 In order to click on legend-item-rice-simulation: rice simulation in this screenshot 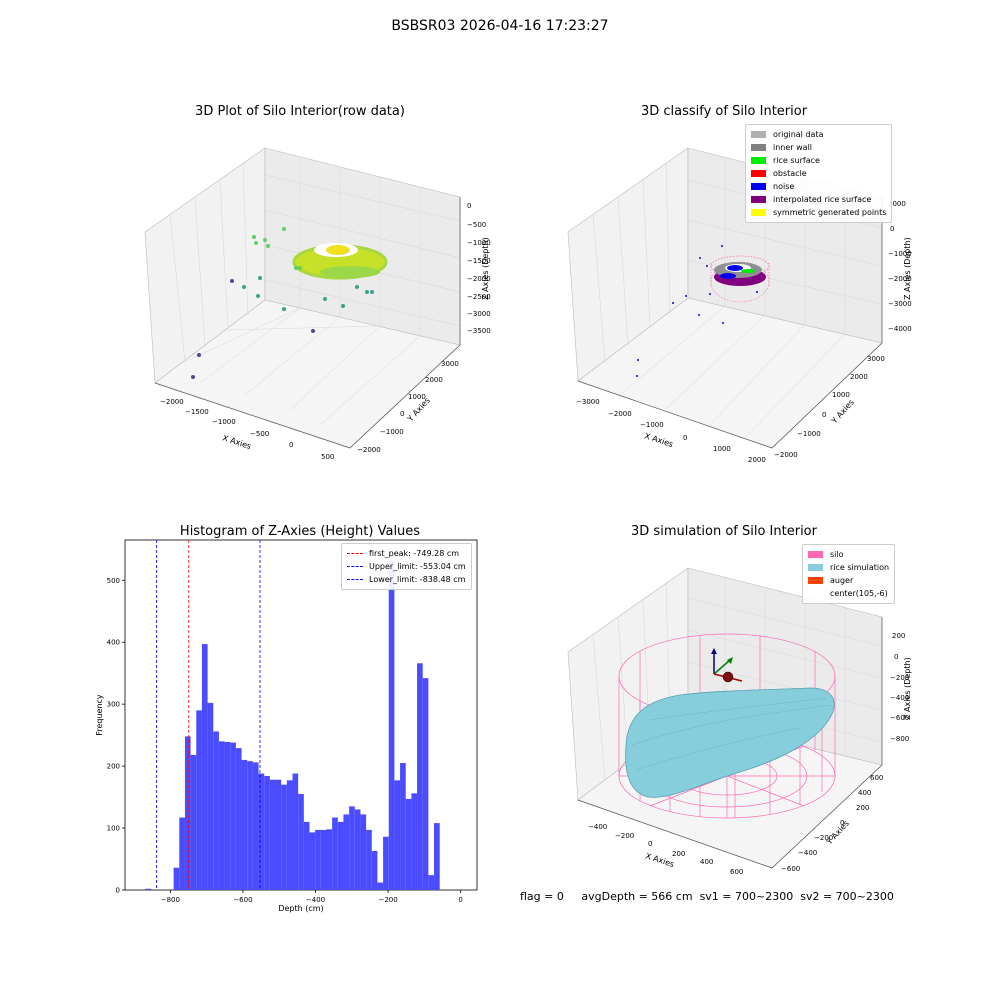, I will do `click(848, 567)`.